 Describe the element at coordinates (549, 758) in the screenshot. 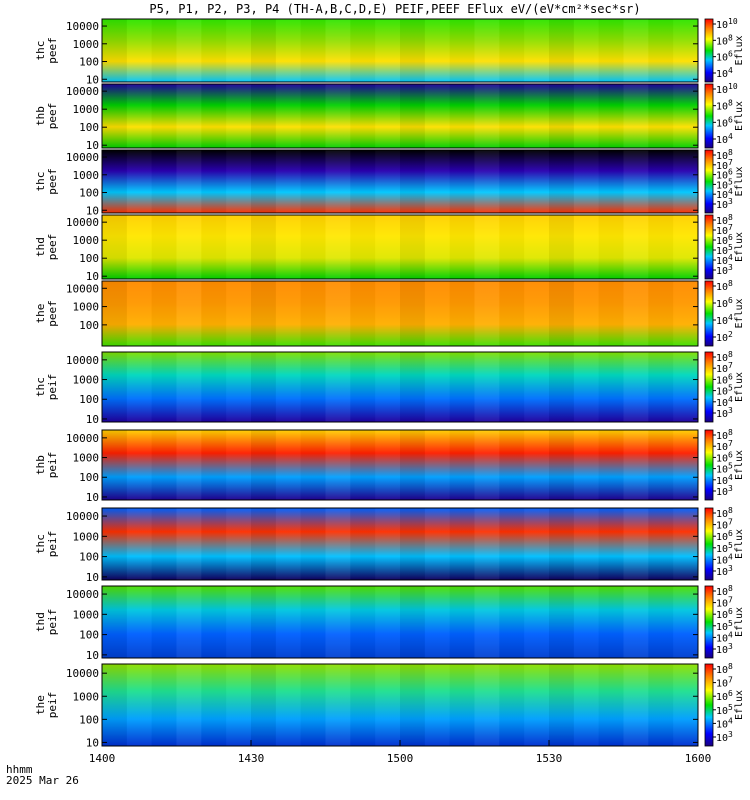

I see `xtick-label: 1530` at that location.